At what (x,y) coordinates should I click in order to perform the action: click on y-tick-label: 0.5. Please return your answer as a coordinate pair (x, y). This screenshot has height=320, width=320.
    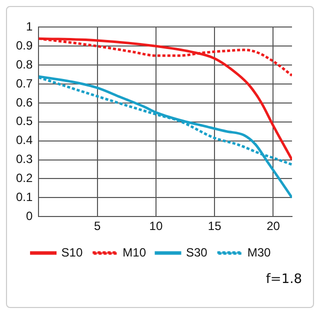
    Looking at the image, I should click on (24, 121).